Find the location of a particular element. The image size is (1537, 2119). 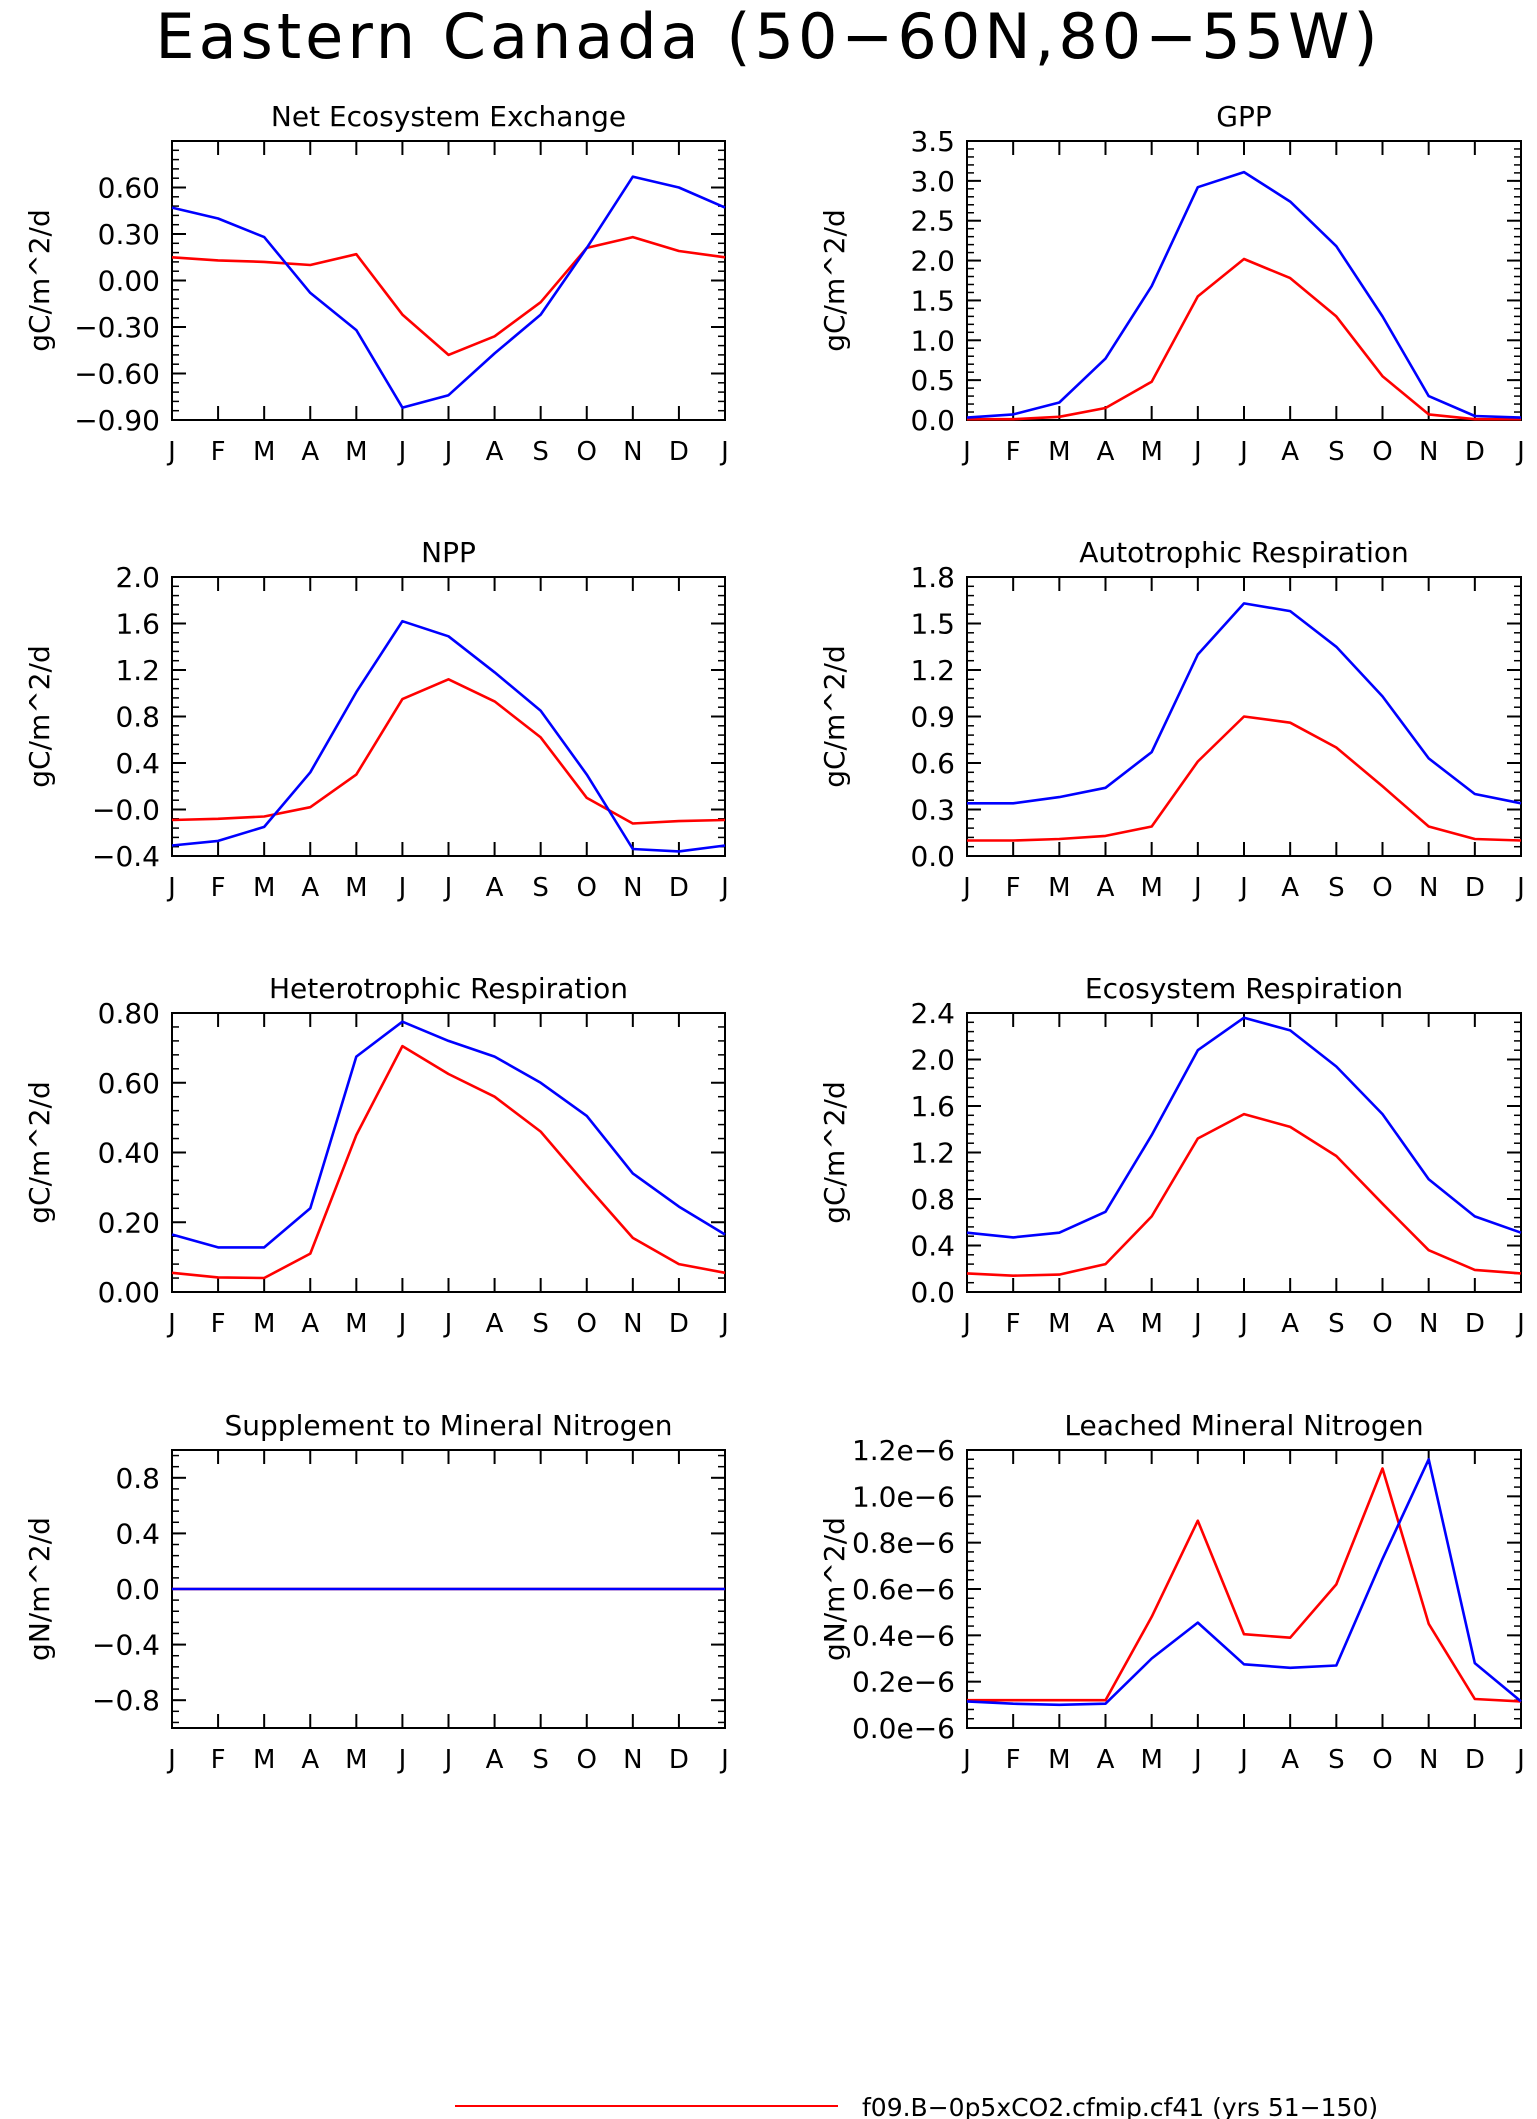

y-tick-label: 0.2e−6 is located at coordinates (903, 1682).